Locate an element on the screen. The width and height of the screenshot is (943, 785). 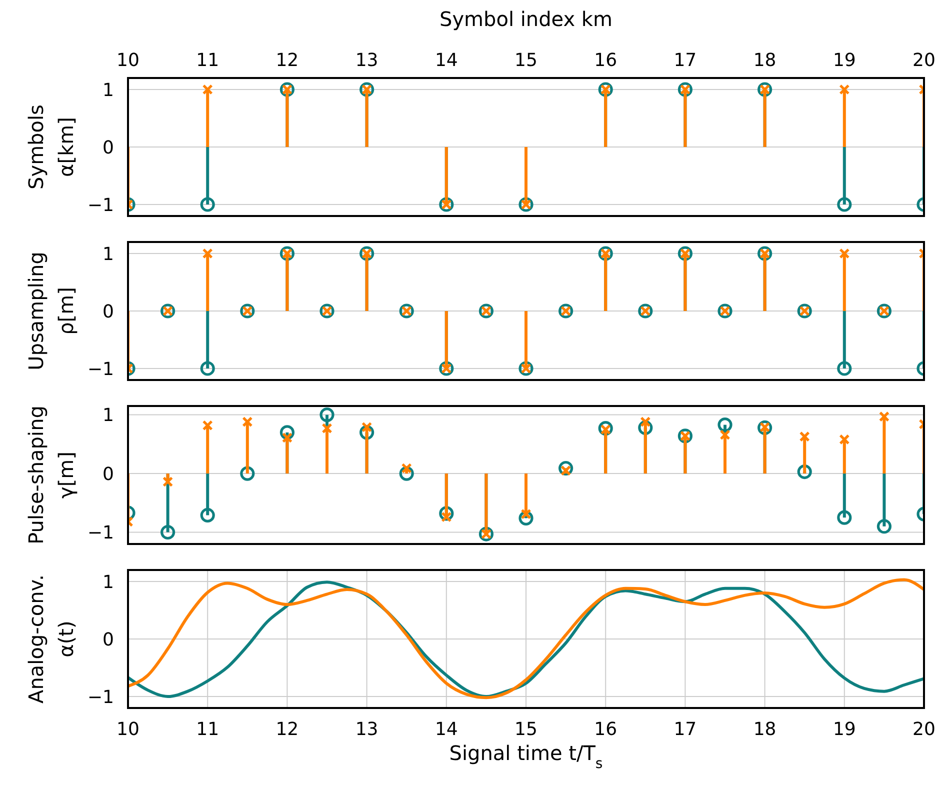
x-tick-label: 19 is located at coordinates (844, 729).